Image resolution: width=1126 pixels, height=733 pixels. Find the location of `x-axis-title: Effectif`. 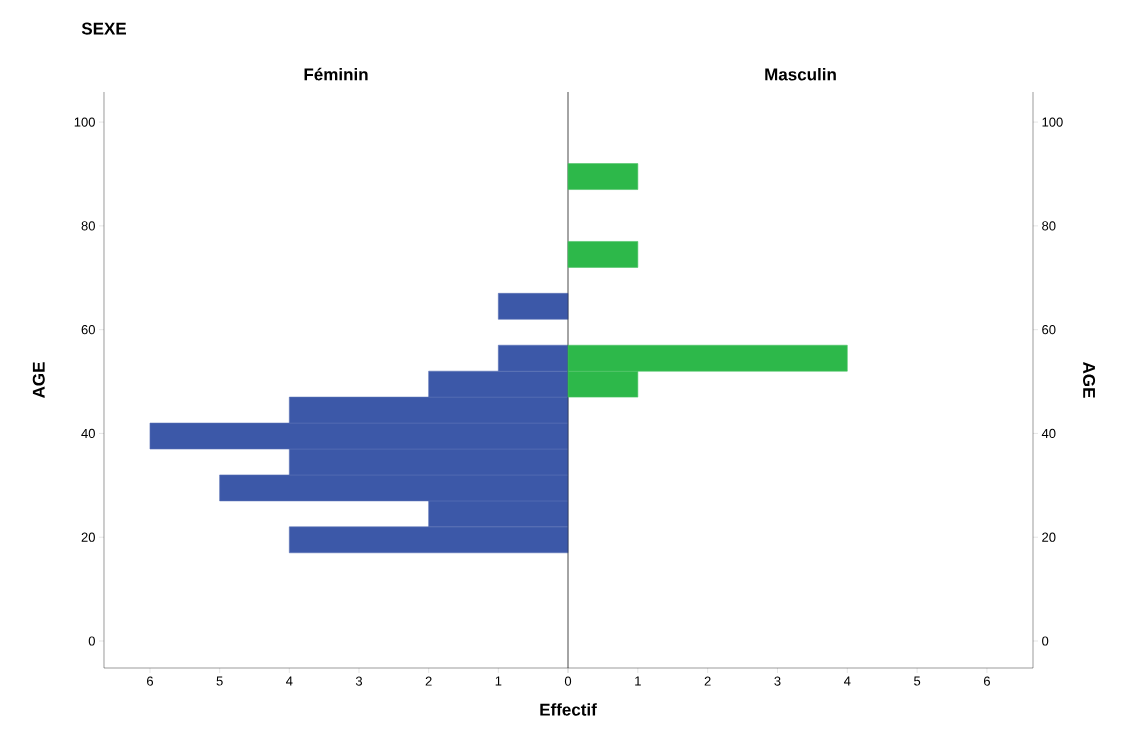

x-axis-title: Effectif is located at coordinates (568, 709).